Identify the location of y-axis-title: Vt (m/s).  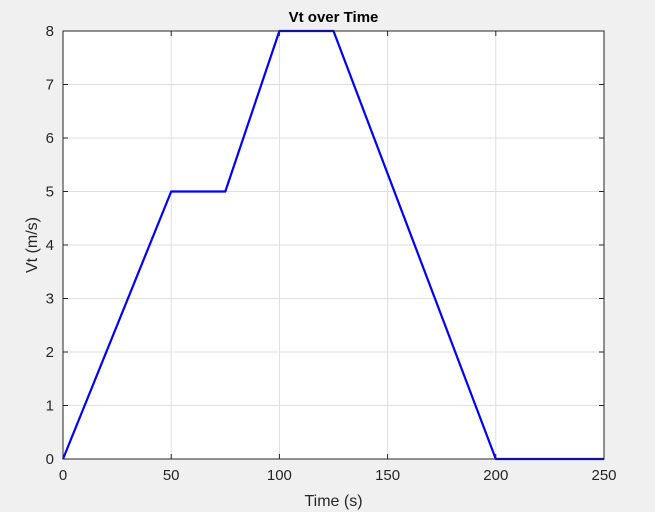
(32, 245).